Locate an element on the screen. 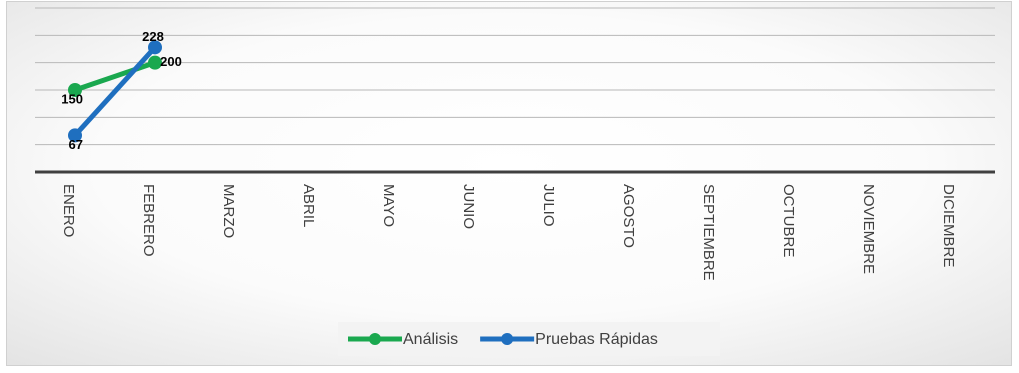 This screenshot has height=373, width=1019. data-label: 228 is located at coordinates (153, 36).